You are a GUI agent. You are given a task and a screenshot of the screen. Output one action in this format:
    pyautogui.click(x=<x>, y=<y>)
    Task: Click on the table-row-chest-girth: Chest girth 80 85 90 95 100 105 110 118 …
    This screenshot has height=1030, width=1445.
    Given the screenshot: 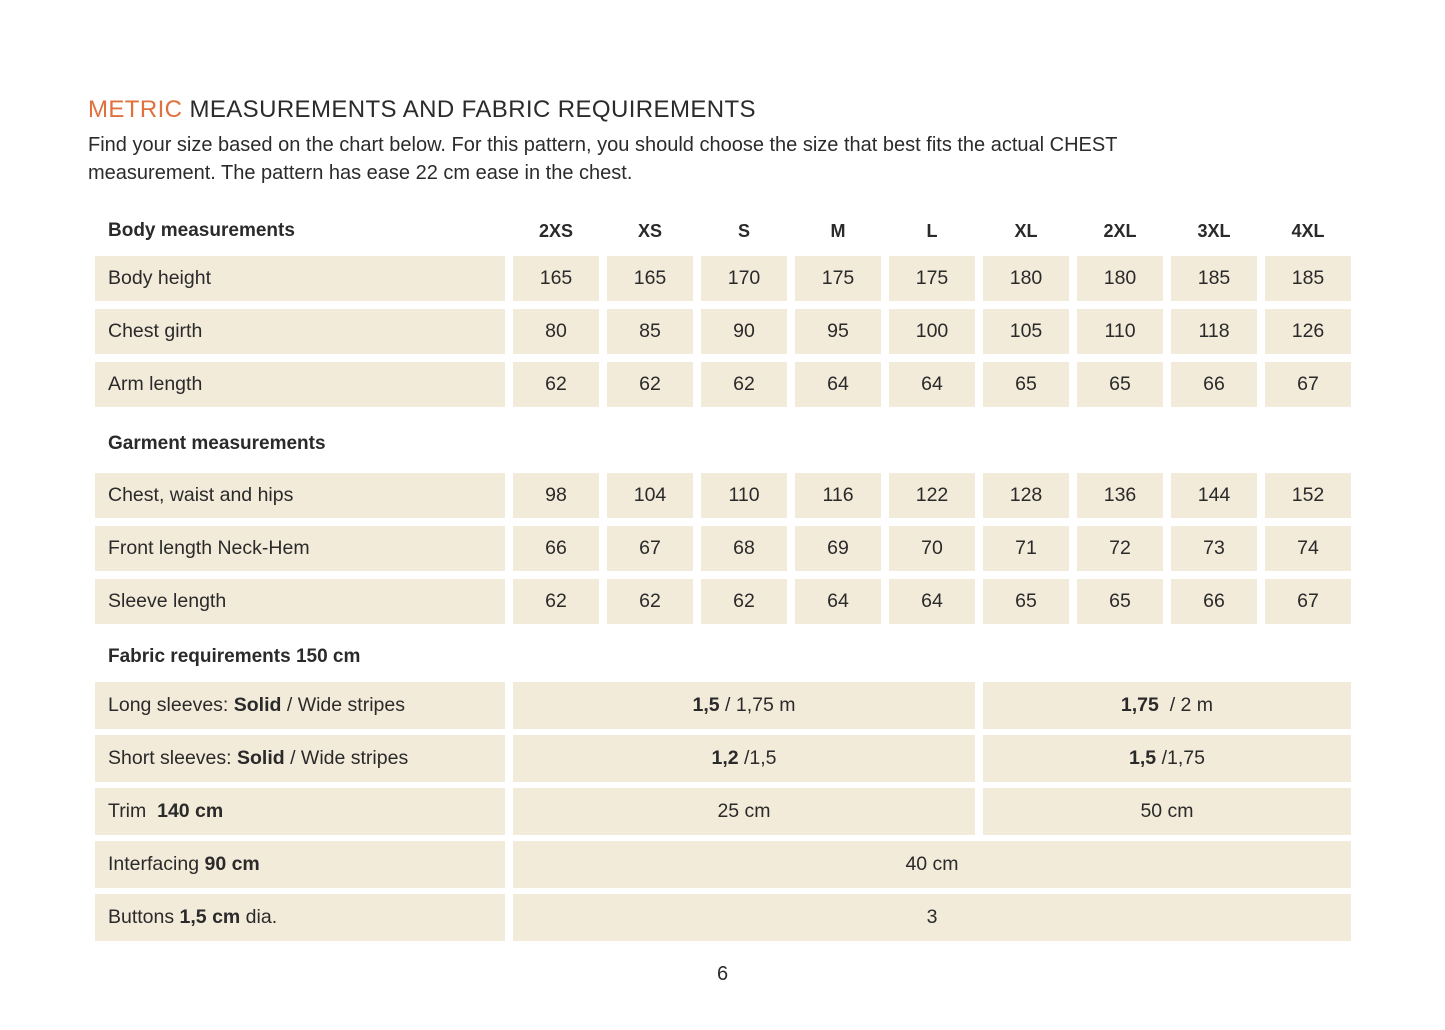 What is the action you would take?
    pyautogui.click(x=723, y=331)
    